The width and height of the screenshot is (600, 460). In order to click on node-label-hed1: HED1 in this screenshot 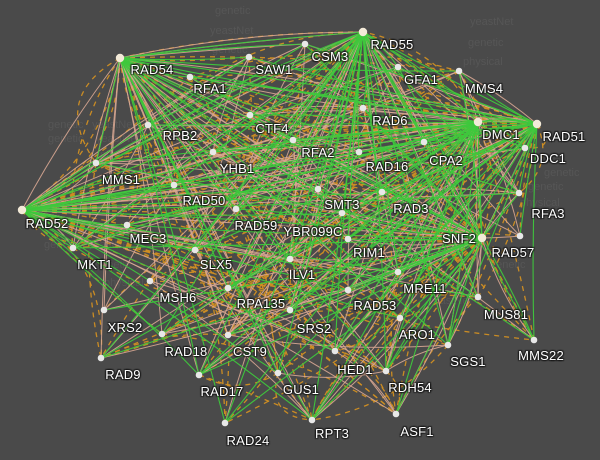, I will do `click(355, 369)`.